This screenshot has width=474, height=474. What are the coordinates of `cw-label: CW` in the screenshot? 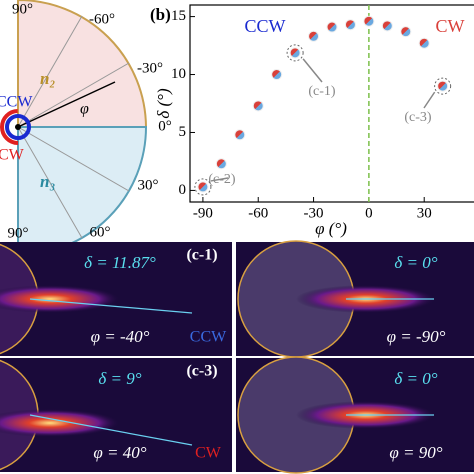 It's located at (12, 155).